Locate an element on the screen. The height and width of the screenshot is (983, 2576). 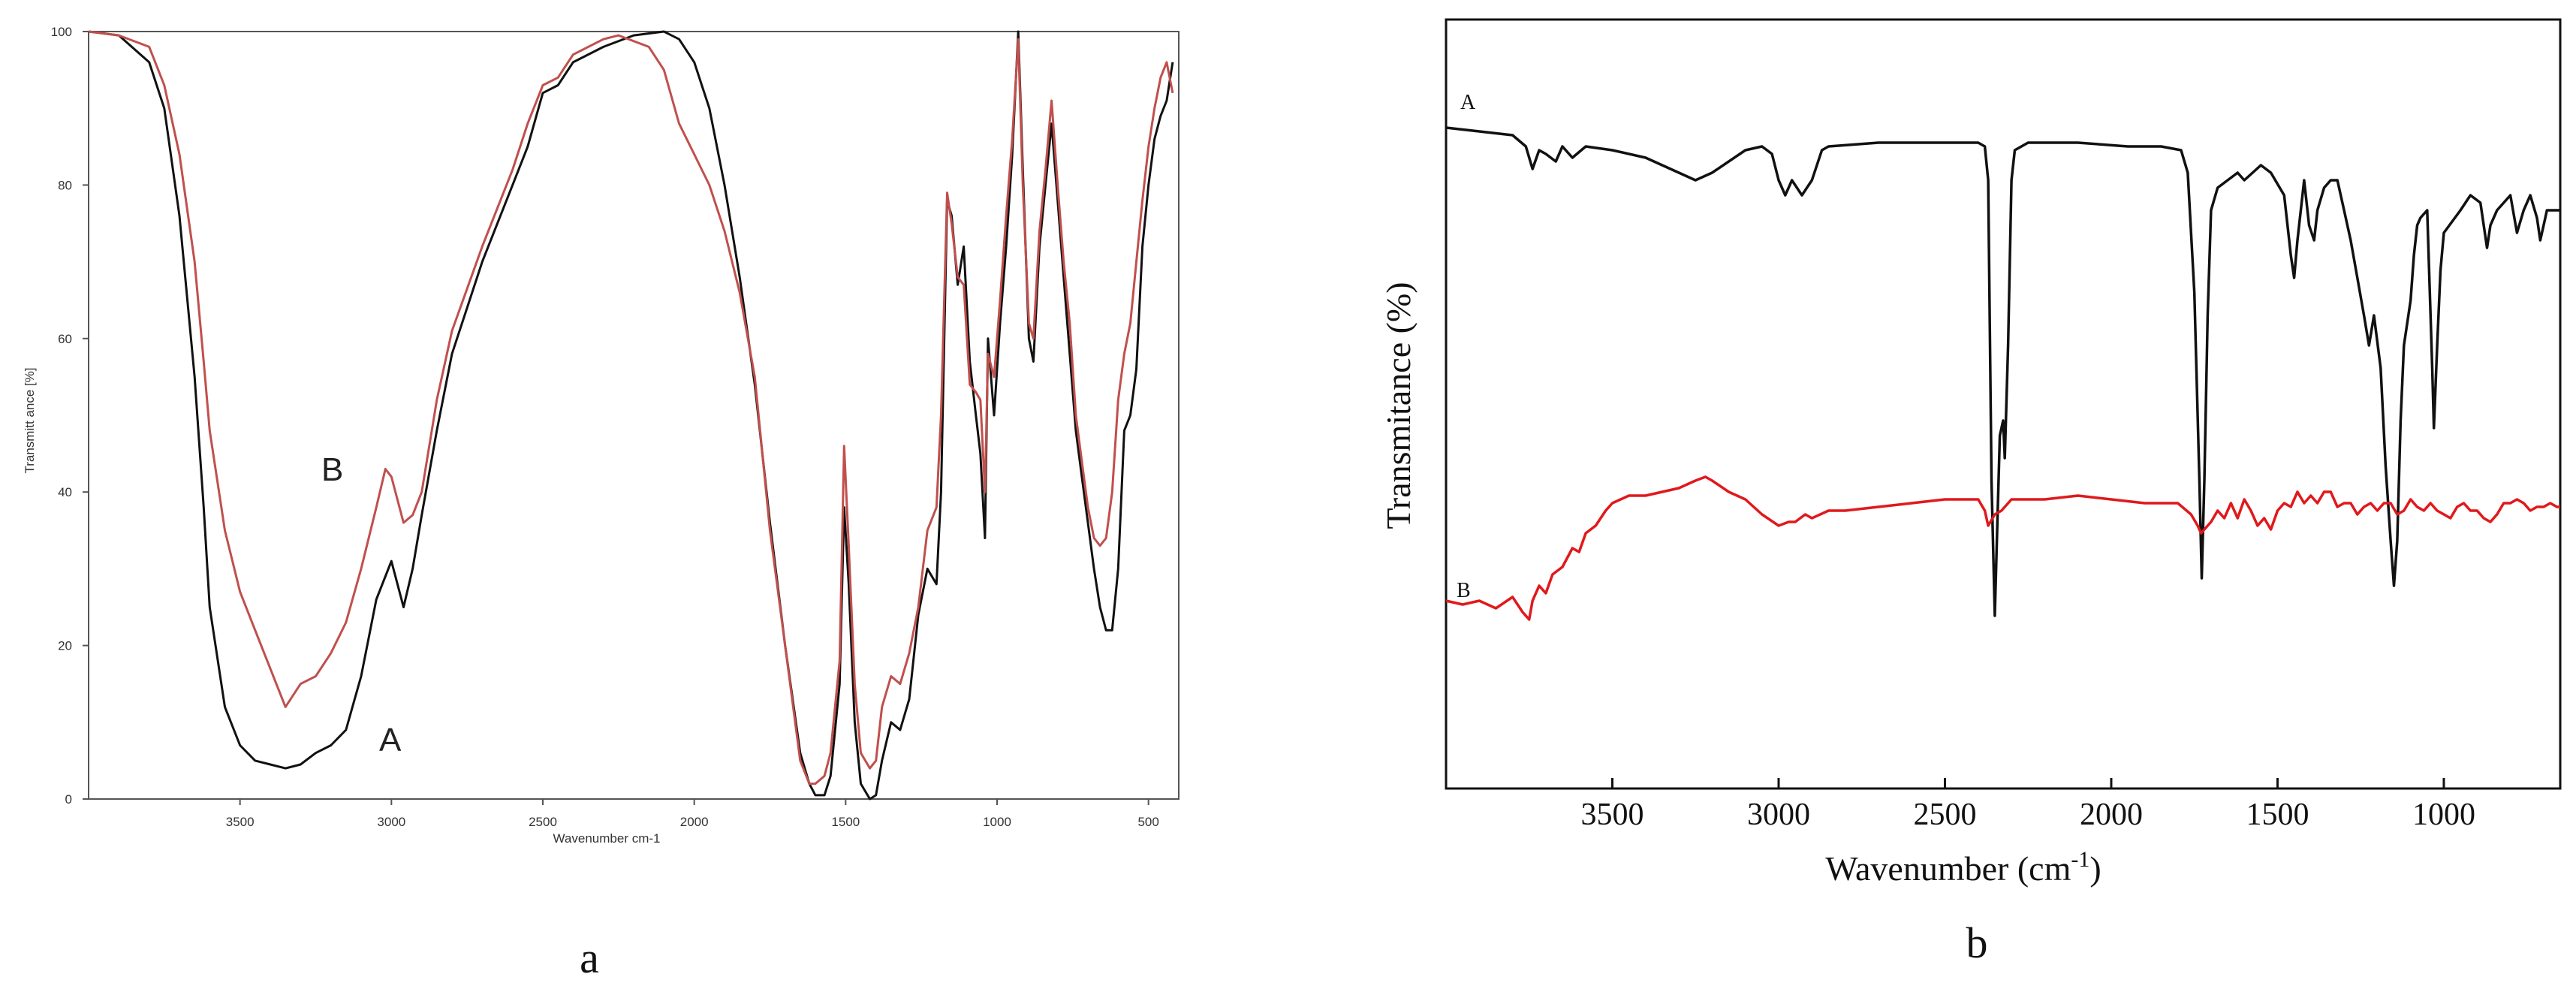
x-tick-label-a: 2500 is located at coordinates (543, 822).